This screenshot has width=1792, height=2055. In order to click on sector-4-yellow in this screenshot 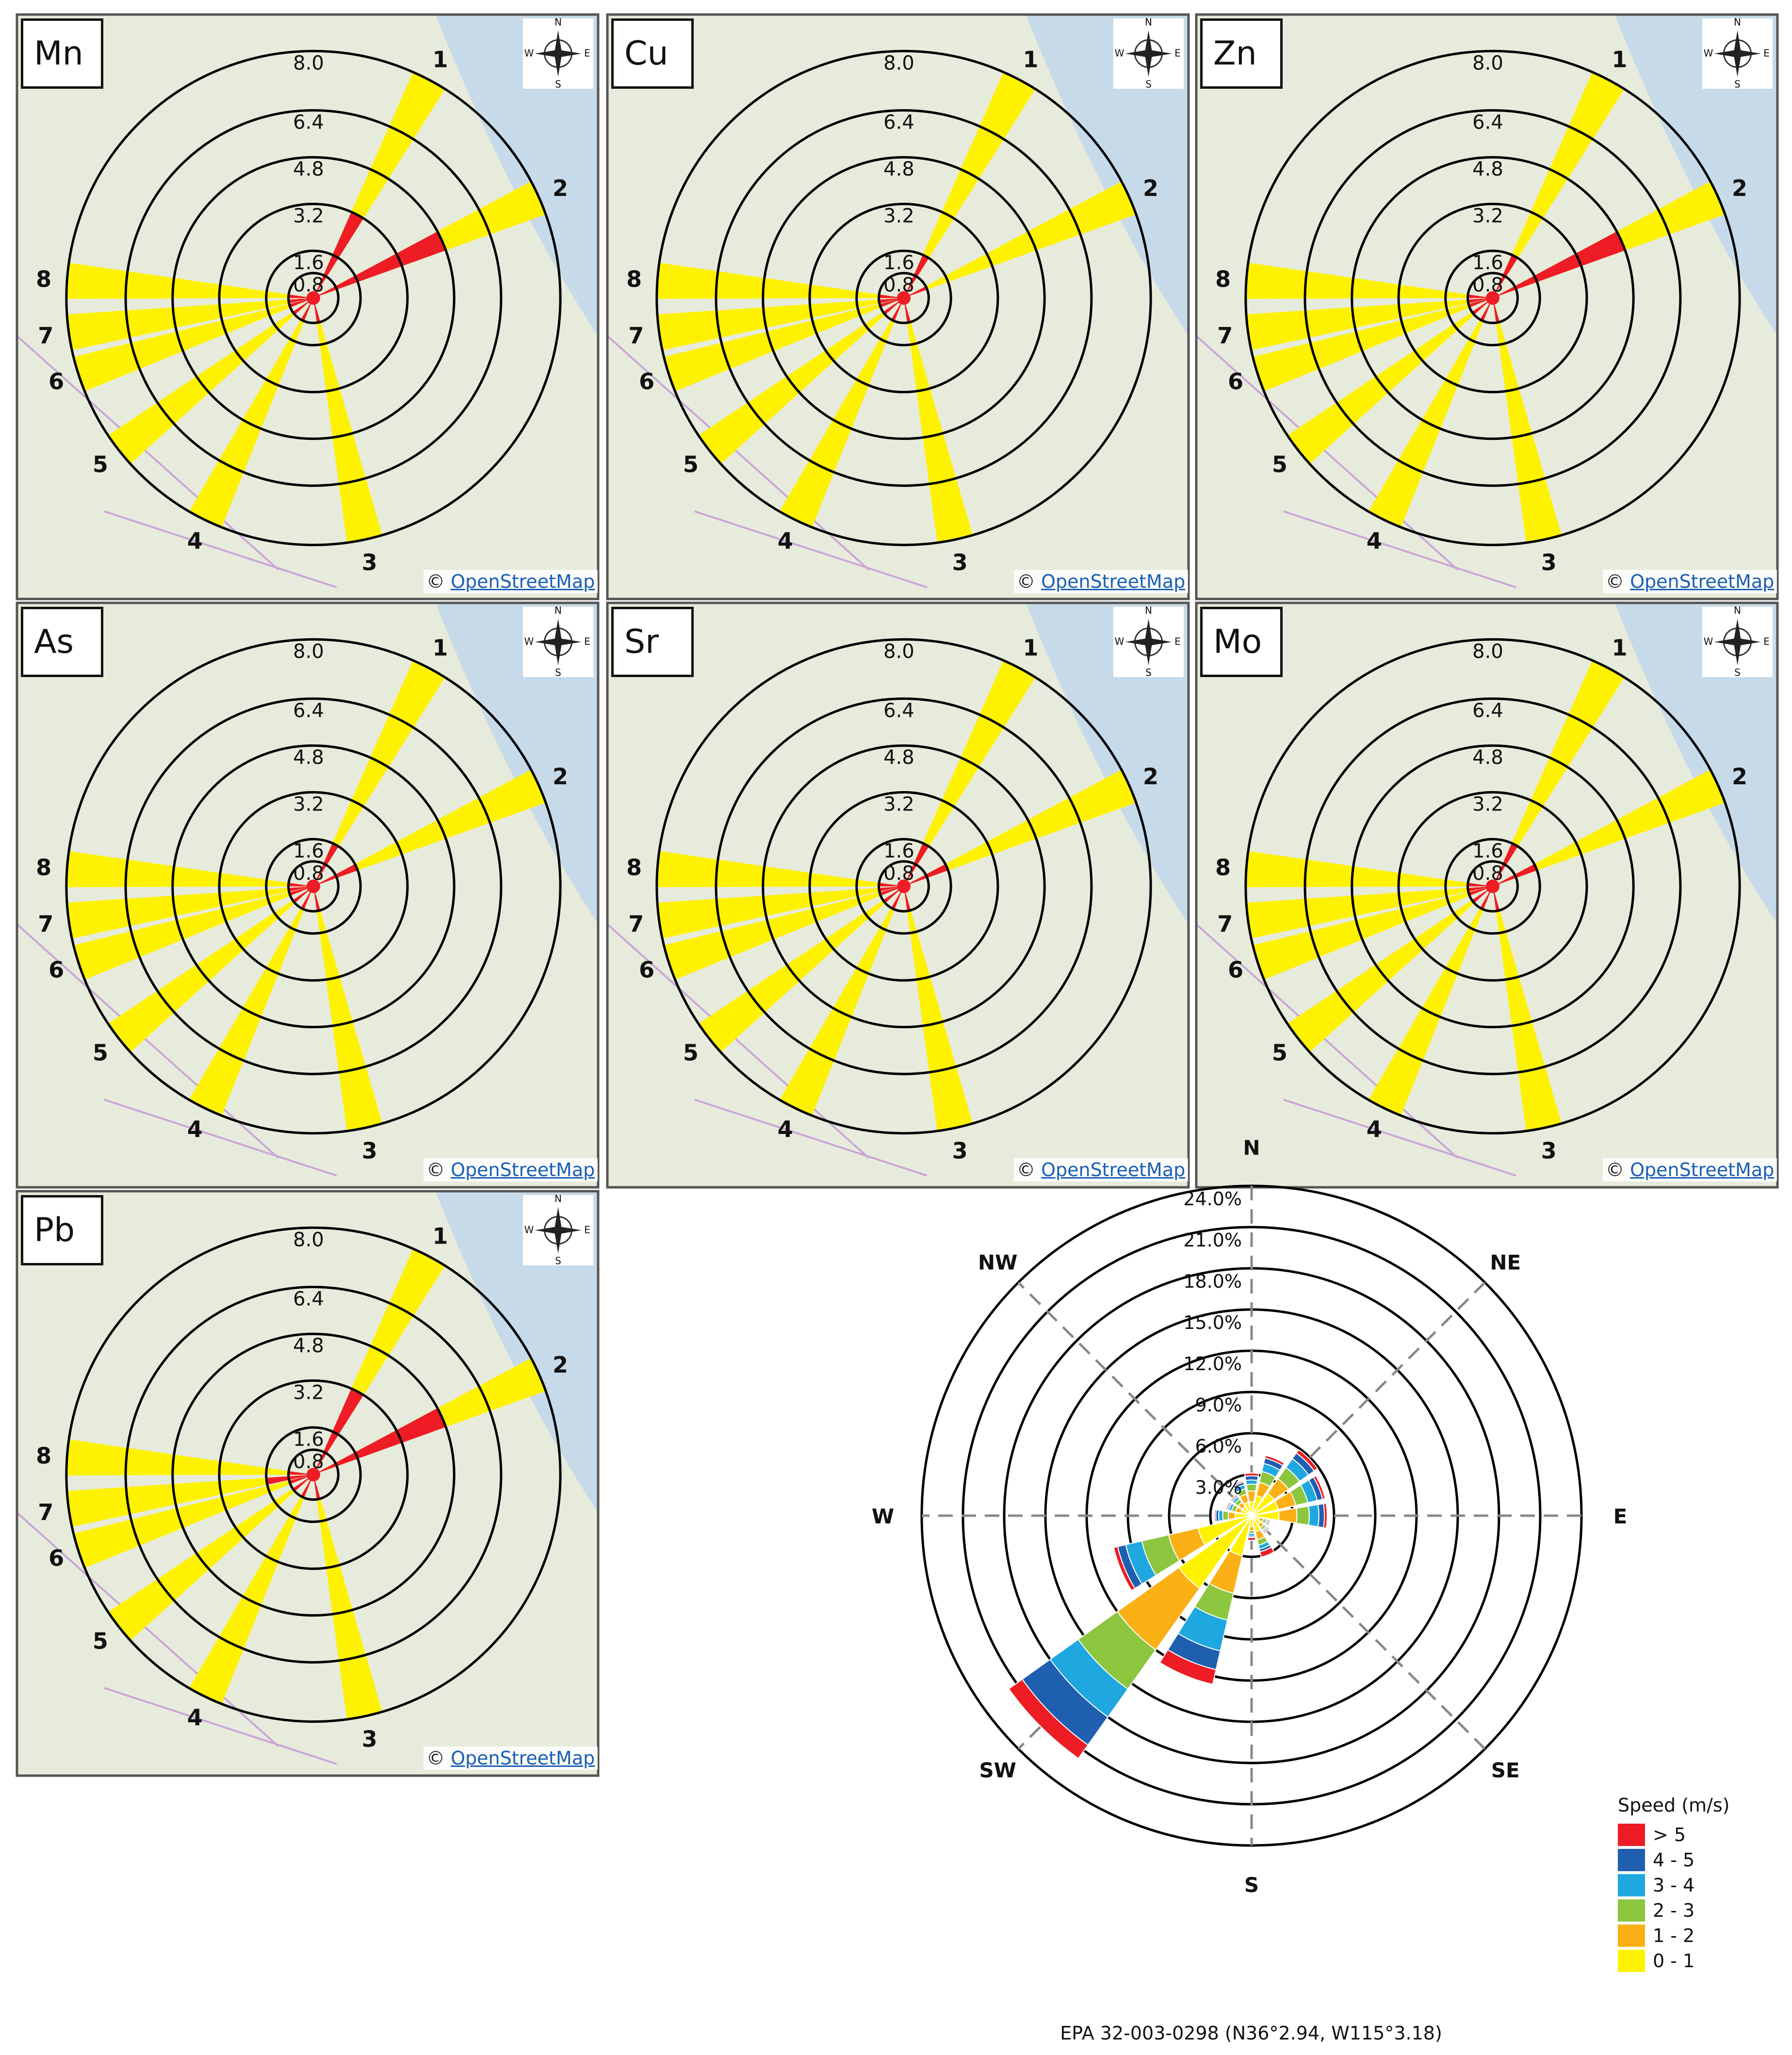, I will do `click(841, 413)`.